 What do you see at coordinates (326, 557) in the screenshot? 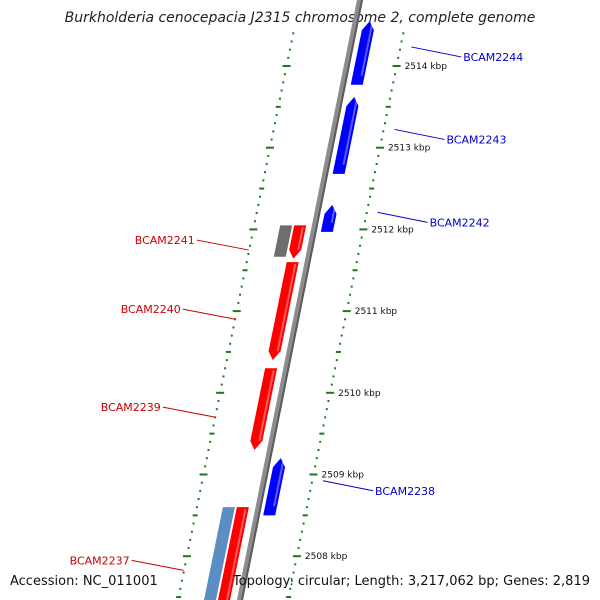
I see `tick-label: 2508 kbp` at bounding box center [326, 557].